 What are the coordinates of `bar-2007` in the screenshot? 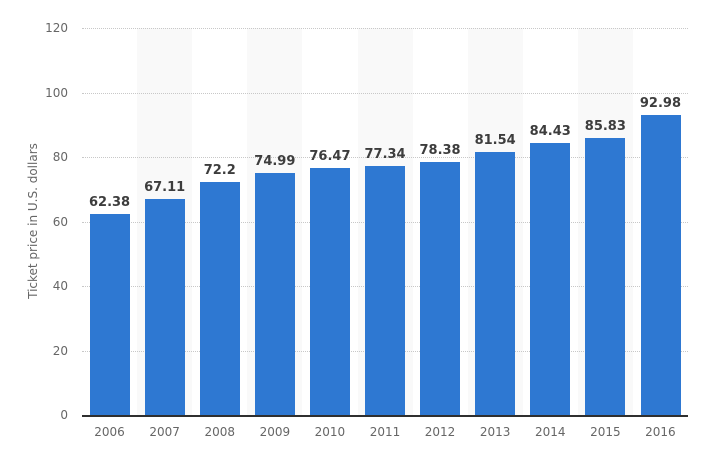 It's located at (164, 306).